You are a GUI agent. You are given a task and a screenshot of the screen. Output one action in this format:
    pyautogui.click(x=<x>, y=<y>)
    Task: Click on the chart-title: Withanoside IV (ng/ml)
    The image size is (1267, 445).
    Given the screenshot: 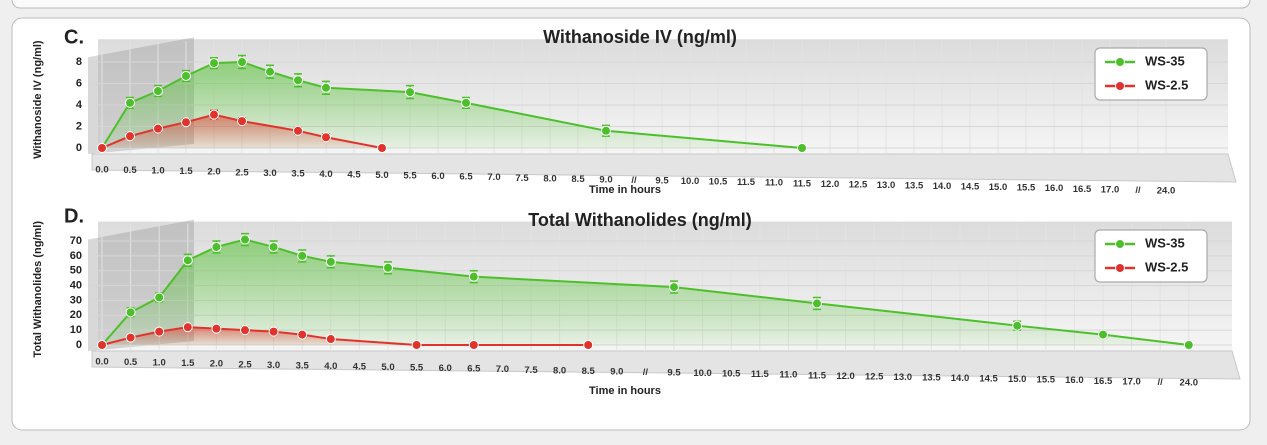 What is the action you would take?
    pyautogui.click(x=640, y=37)
    